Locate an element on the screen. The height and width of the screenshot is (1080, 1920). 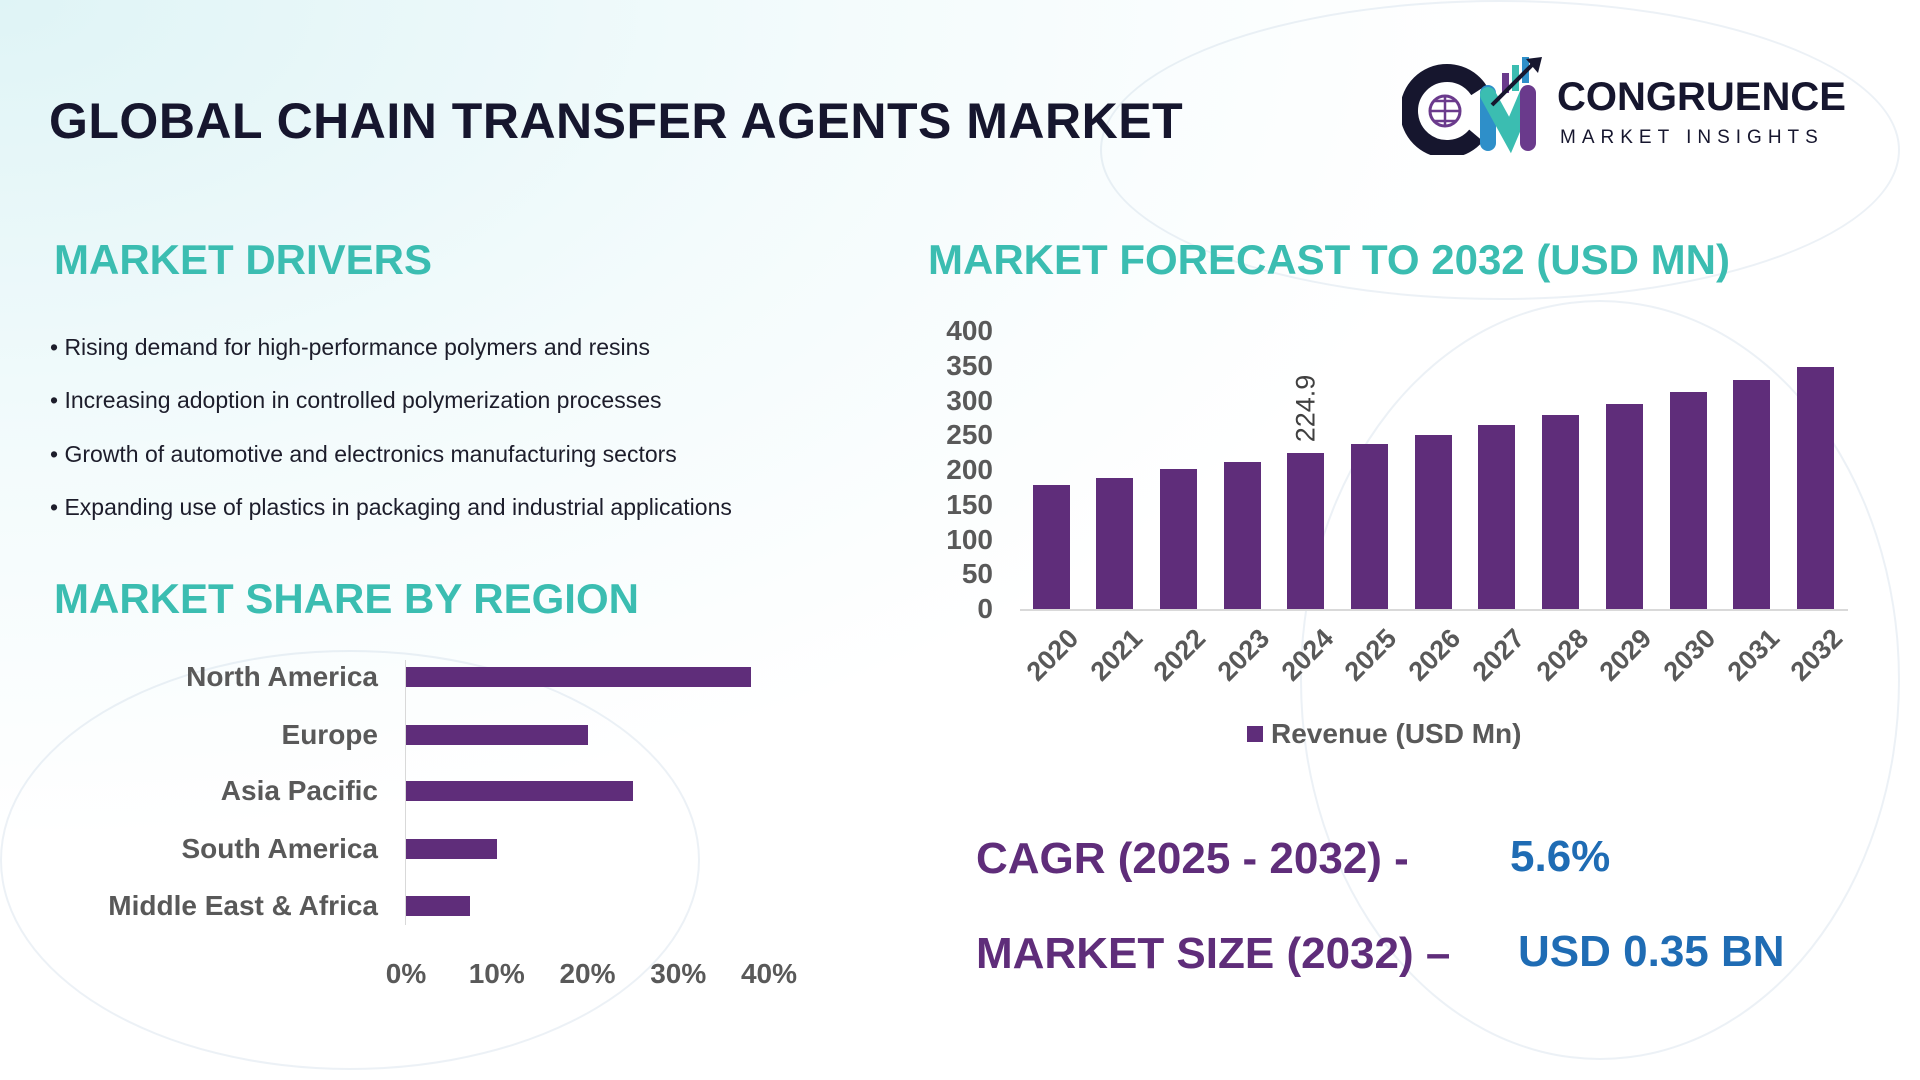
market-size-label: MARKET SIZE (2032) – is located at coordinates (1213, 953).